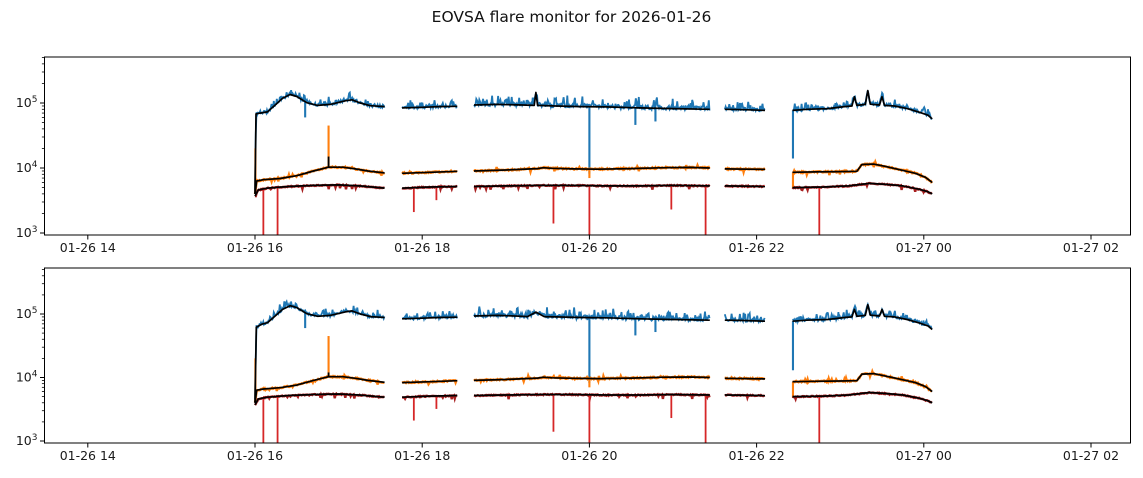  I want to click on blue-band-line, so click(862, 315).